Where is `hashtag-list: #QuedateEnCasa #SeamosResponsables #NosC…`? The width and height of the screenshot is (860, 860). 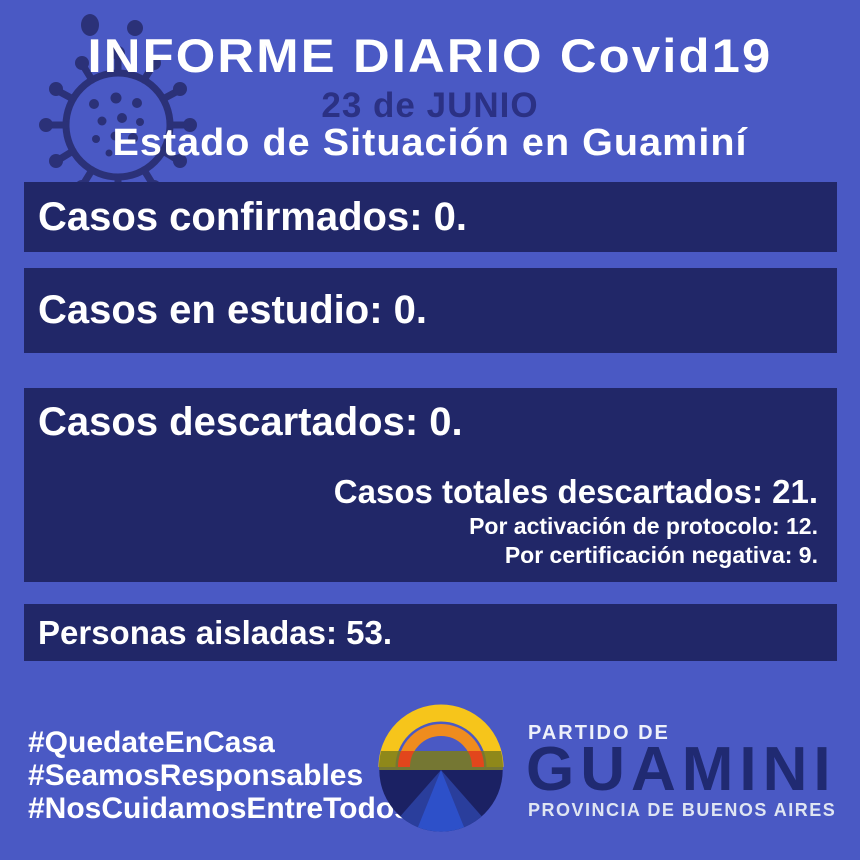 hashtag-list: #QuedateEnCasa #SeamosResponsables #NosC… is located at coordinates (219, 775).